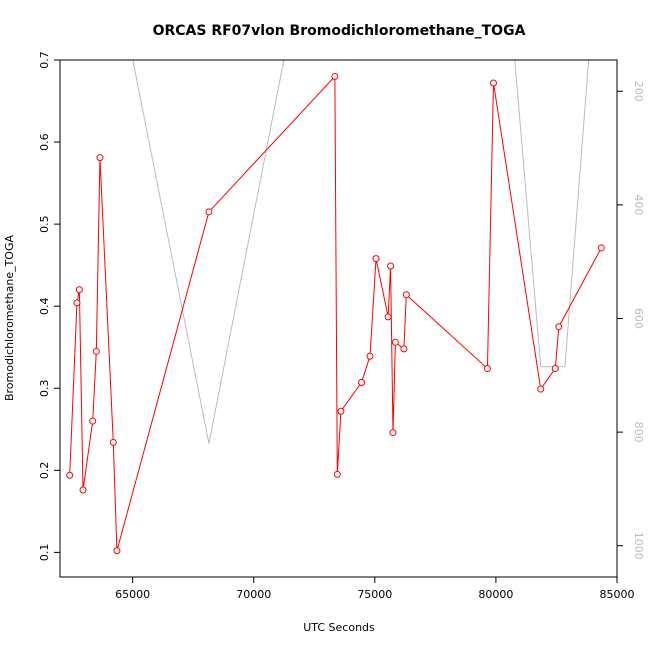  Describe the element at coordinates (253, 594) in the screenshot. I see `x-tick-label: 70000` at that location.